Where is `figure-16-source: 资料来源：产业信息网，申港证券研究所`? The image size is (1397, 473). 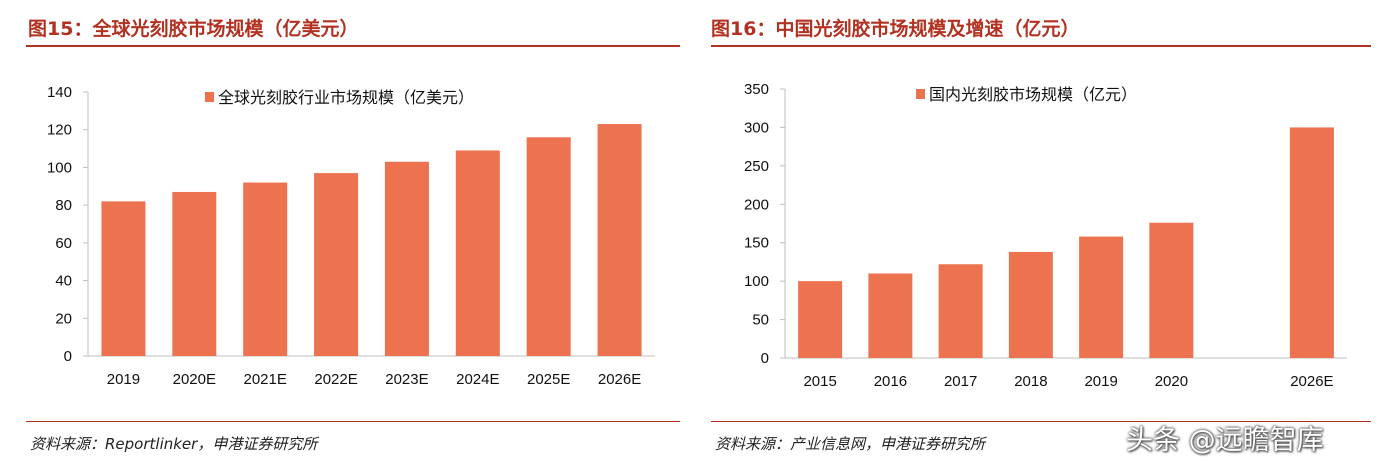
figure-16-source: 资料来源：产业信息网，申港证券研究所 is located at coordinates (850, 444).